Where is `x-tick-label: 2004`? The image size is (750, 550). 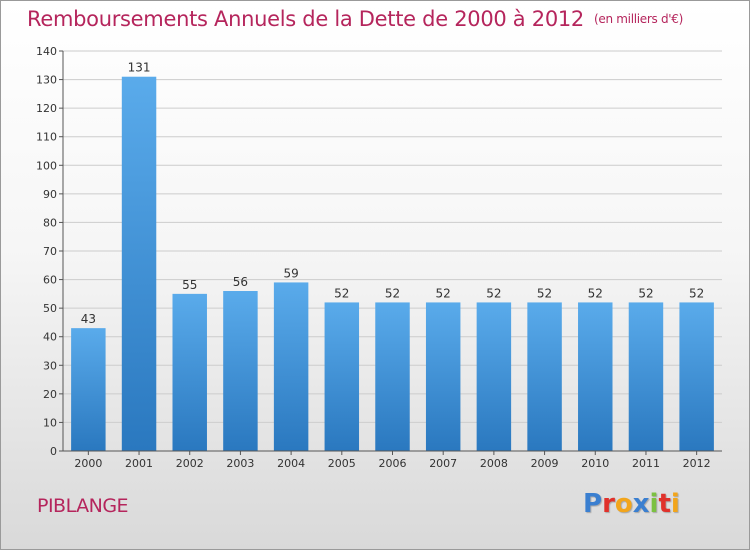
x-tick-label: 2004 is located at coordinates (291, 463).